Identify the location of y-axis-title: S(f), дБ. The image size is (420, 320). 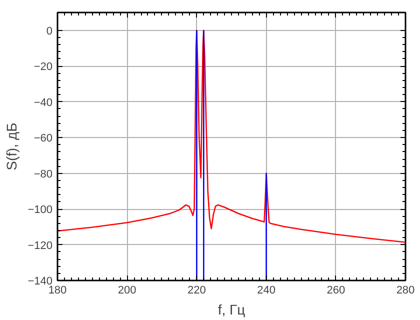
(12, 146).